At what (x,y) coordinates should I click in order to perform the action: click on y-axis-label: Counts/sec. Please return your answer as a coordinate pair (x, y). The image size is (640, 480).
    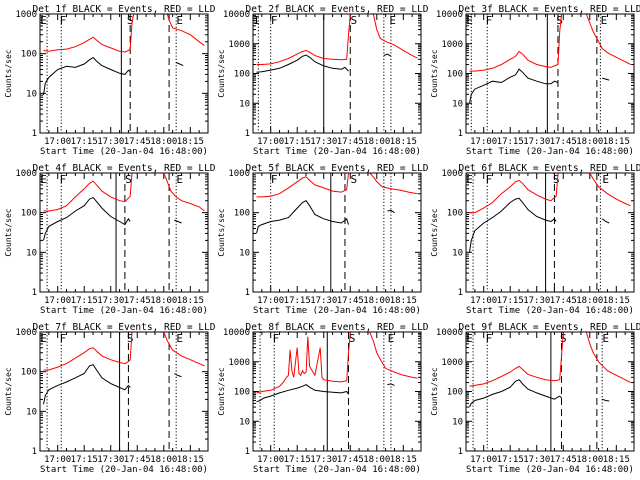
    Looking at the image, I should click on (434, 232).